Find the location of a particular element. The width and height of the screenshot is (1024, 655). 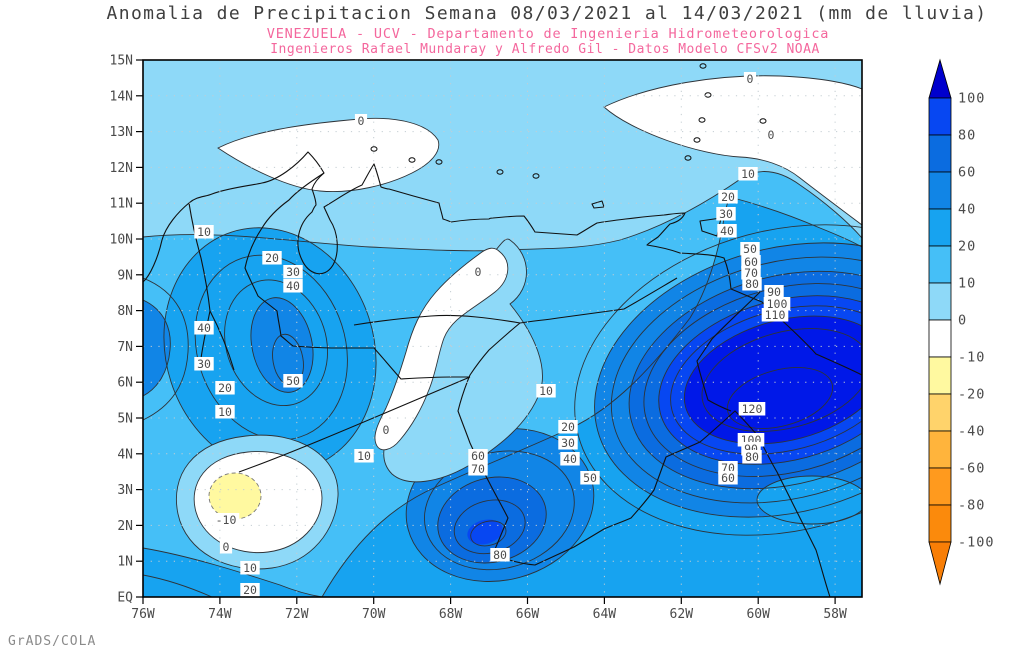

svg-text: 12N is located at coordinates (121, 168).